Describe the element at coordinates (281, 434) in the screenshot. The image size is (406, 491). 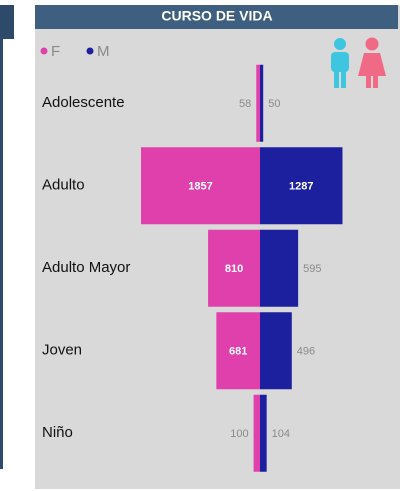
I see `value-label: 104` at that location.